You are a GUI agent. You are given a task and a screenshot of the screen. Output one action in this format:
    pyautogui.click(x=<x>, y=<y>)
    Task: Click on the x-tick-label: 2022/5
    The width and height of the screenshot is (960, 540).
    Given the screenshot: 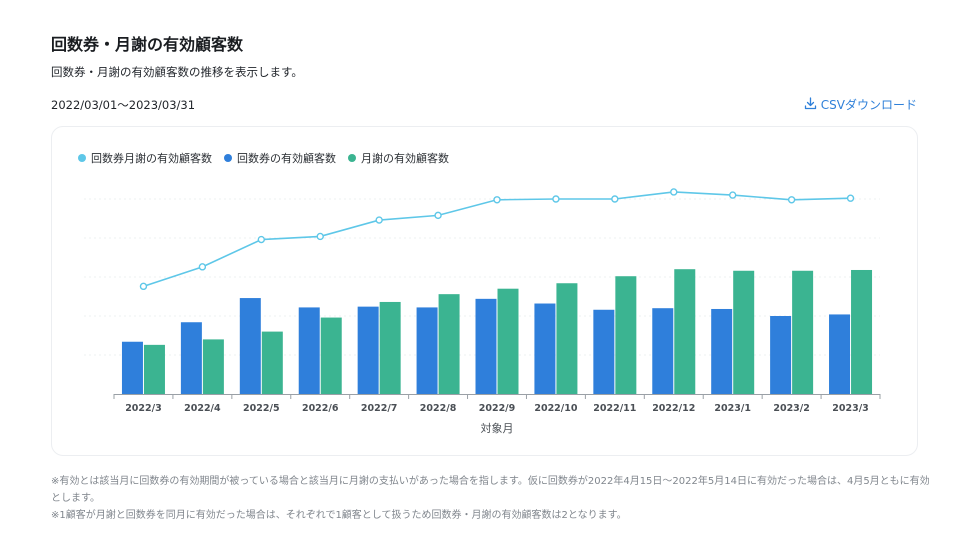 What is the action you would take?
    pyautogui.click(x=261, y=408)
    